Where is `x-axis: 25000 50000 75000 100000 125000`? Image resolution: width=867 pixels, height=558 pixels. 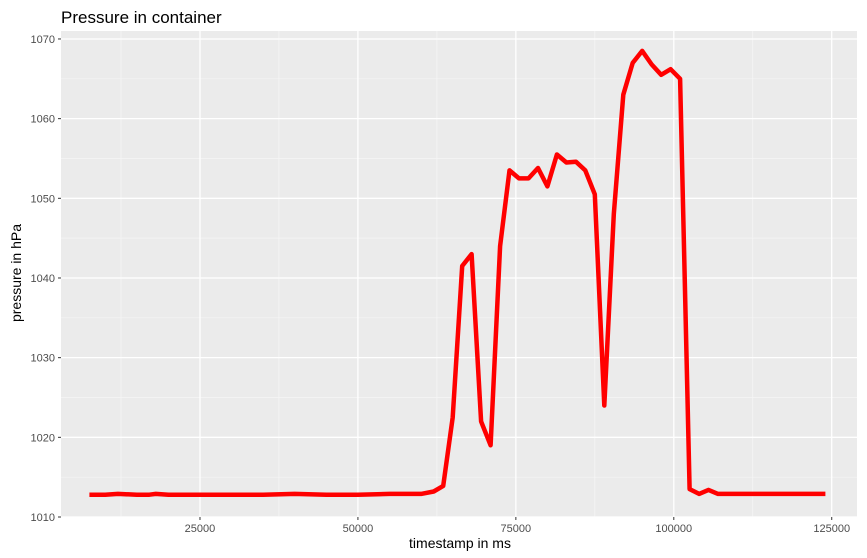
x-axis: 25000 50000 75000 100000 125000 is located at coordinates (517, 526).